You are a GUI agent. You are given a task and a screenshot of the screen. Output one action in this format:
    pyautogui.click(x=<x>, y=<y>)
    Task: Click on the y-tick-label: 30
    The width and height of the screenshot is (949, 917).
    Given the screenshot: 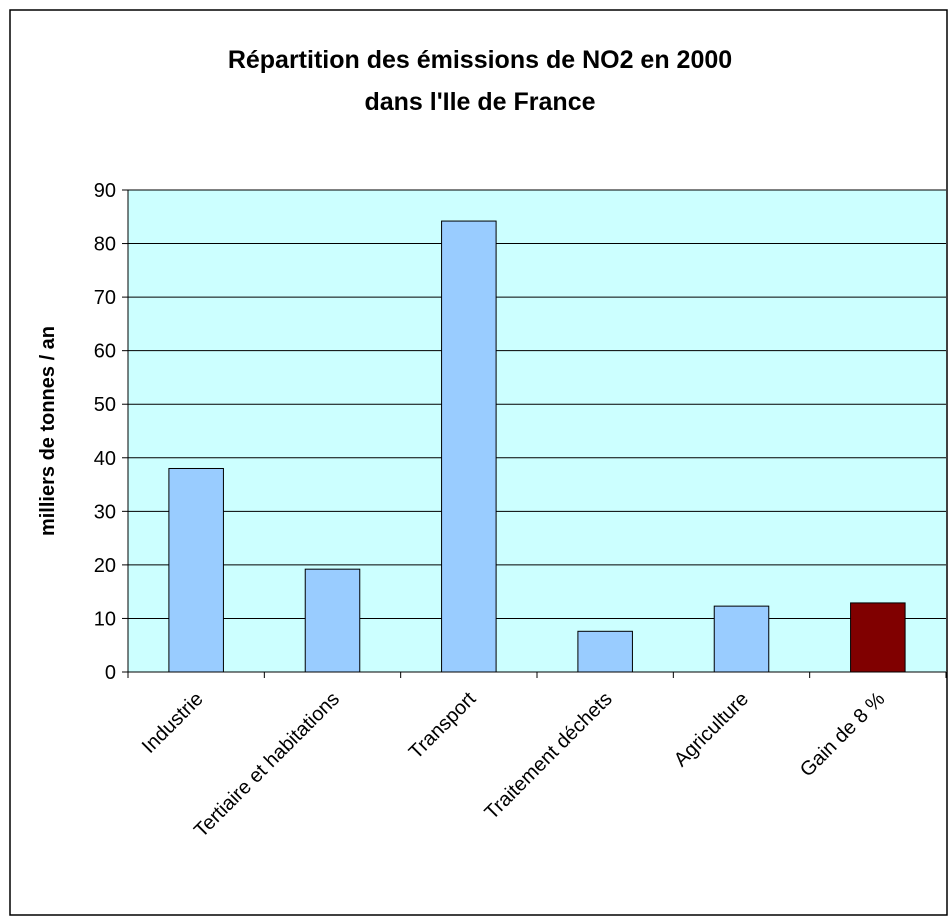 What is the action you would take?
    pyautogui.click(x=105, y=512)
    